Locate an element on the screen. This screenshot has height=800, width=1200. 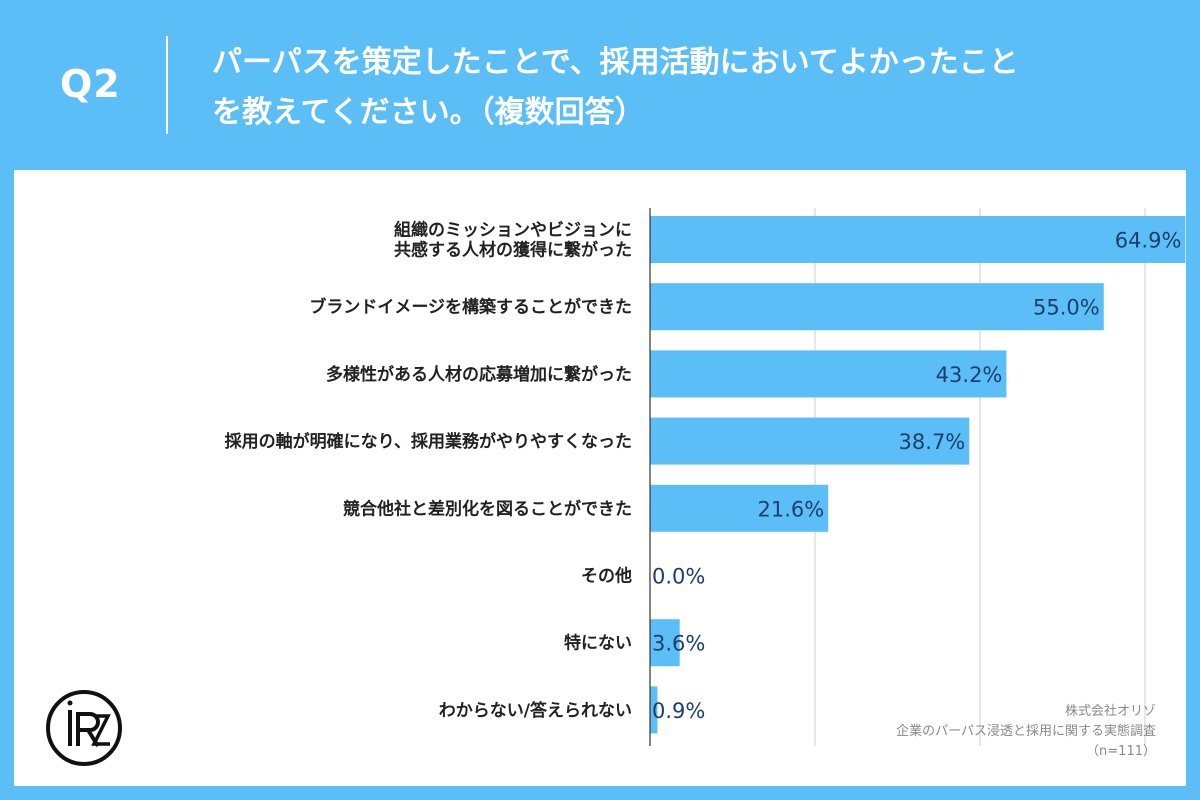
category-label: 採用の軸が明確になり、採用業務がやりやすくなった is located at coordinates (428, 441).